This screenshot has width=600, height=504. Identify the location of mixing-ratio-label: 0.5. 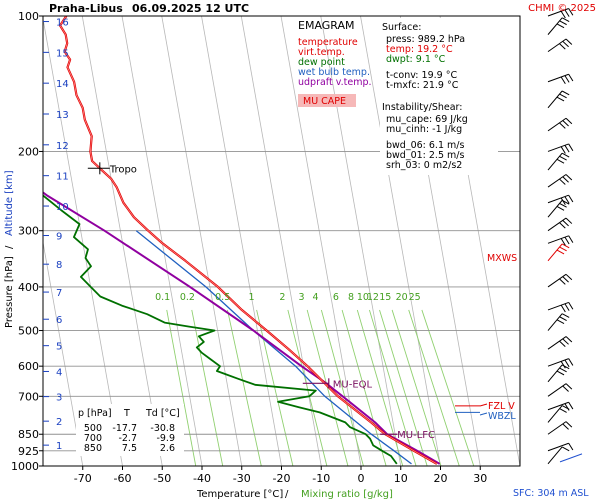
(222, 297).